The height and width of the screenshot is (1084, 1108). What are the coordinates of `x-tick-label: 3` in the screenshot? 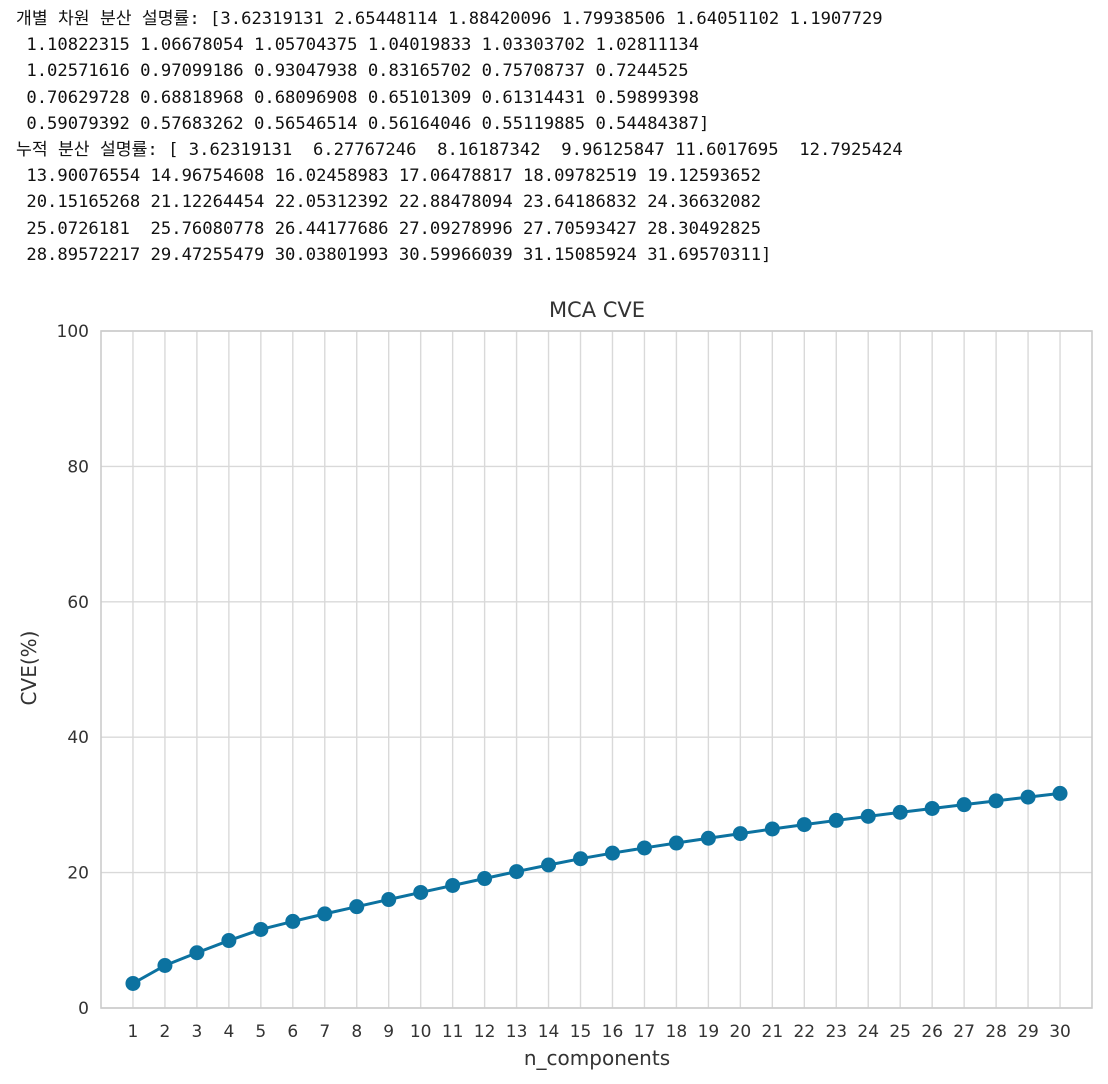 It's located at (196, 1032).